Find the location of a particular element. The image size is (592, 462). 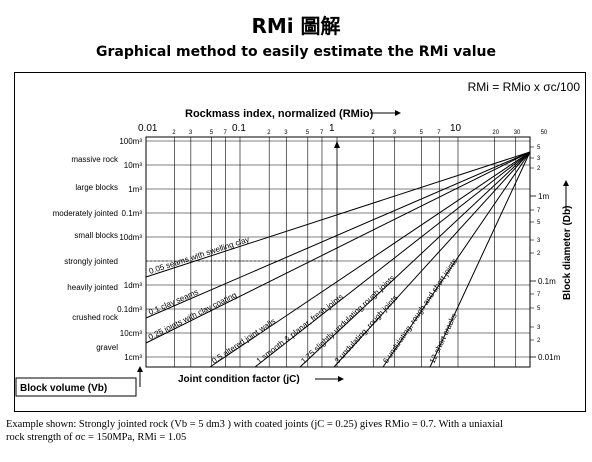

block-category: strongly jointed is located at coordinates (91, 261).